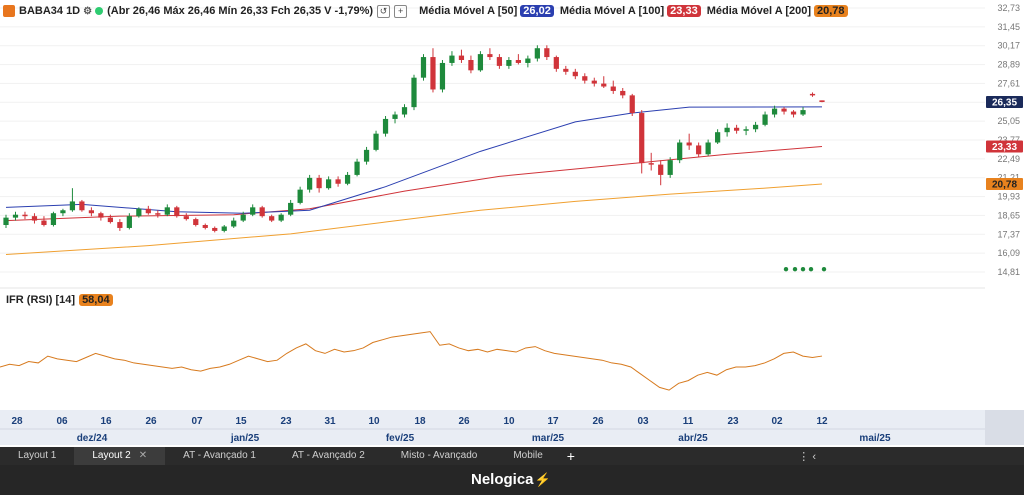 The height and width of the screenshot is (495, 1024). Describe the element at coordinates (1008, 83) in the screenshot. I see `price-tick-label: 27,61` at that location.